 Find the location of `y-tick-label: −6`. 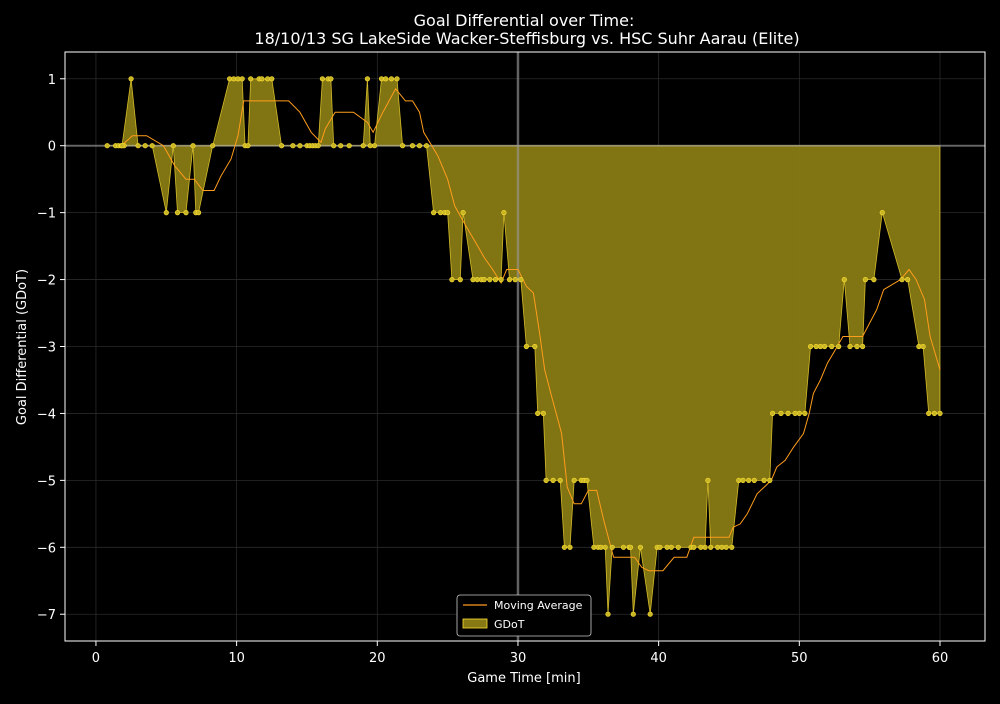

y-tick-label: −6 is located at coordinates (46, 548).